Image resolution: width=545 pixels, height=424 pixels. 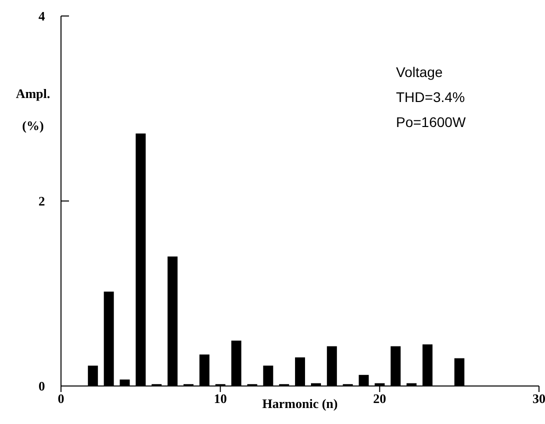 What do you see at coordinates (41, 201) in the screenshot?
I see `y-tick-label: 2` at bounding box center [41, 201].